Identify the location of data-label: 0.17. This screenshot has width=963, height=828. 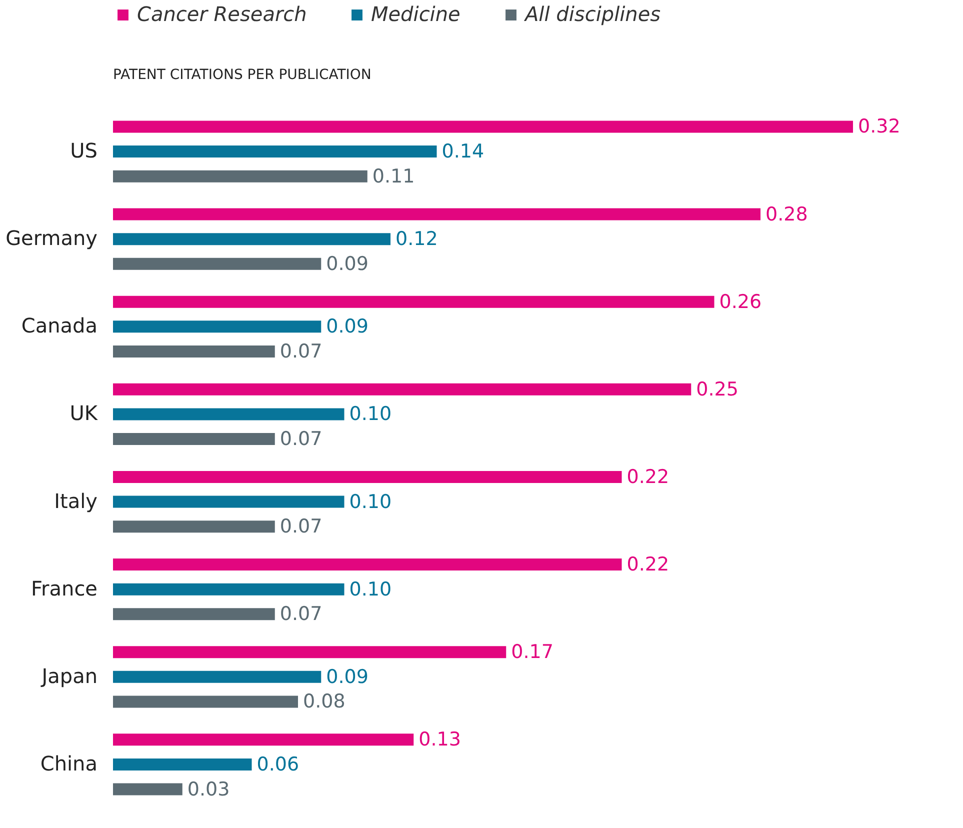
(532, 652).